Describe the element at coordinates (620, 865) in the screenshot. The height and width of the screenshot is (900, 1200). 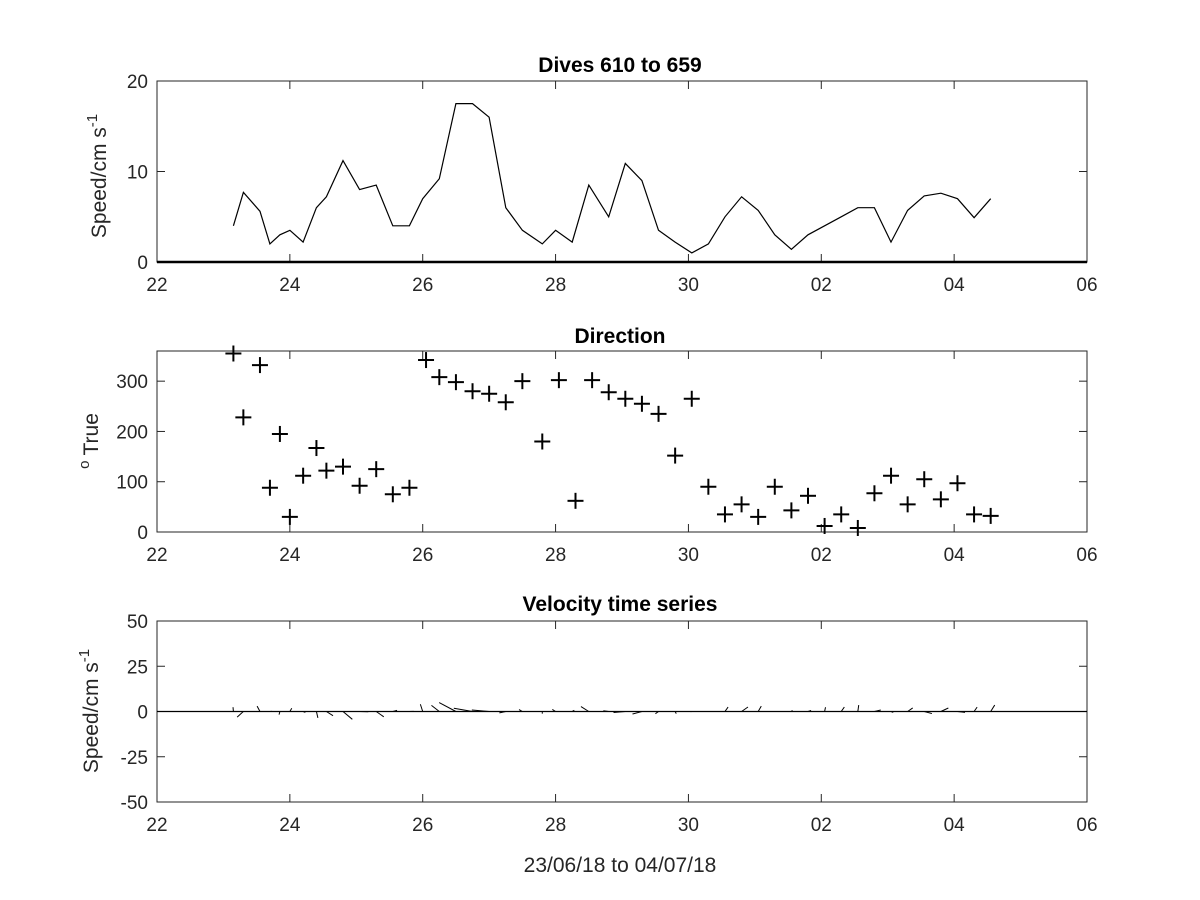
I see `x-axis-label: 23/06/18 to 04/07/18` at that location.